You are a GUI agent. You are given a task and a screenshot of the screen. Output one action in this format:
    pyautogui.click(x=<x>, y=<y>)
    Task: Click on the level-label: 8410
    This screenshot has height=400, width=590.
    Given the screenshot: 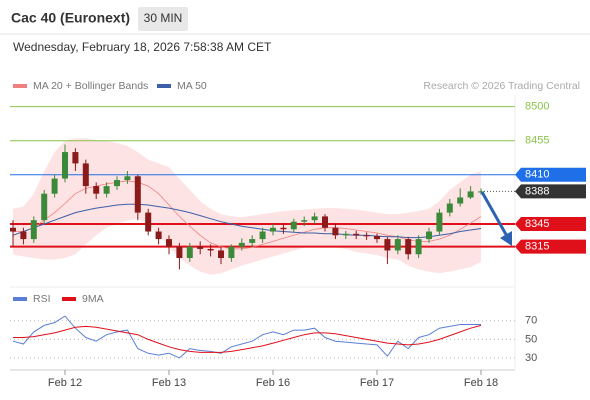 What is the action you would take?
    pyautogui.click(x=537, y=175)
    